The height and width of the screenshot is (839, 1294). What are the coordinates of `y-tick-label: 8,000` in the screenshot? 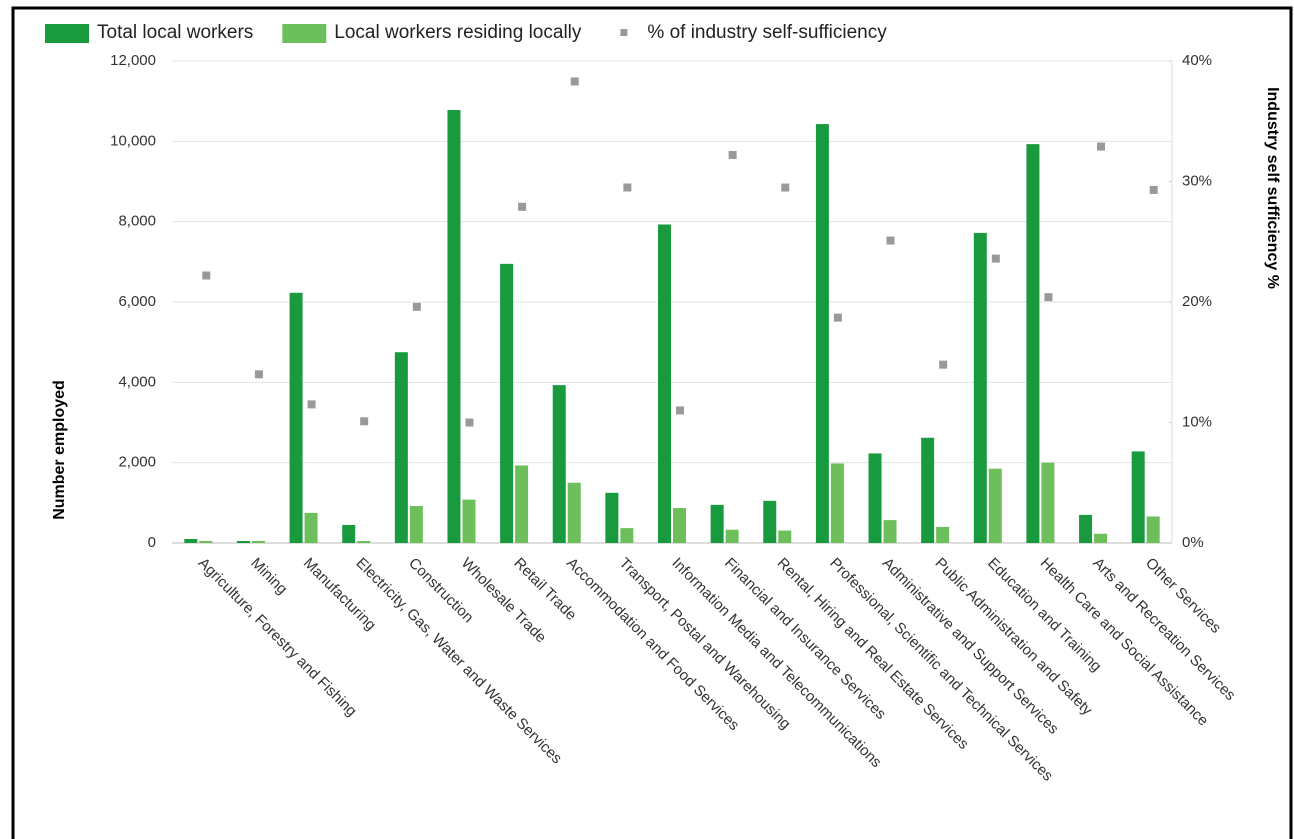 It's located at (137, 221).